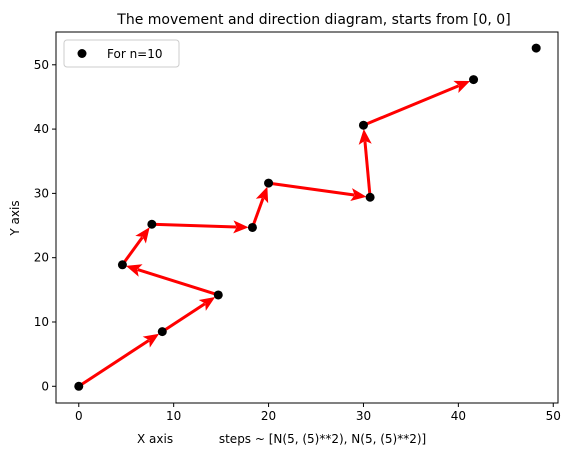  I want to click on y-tick-label: 50, so click(41, 65).